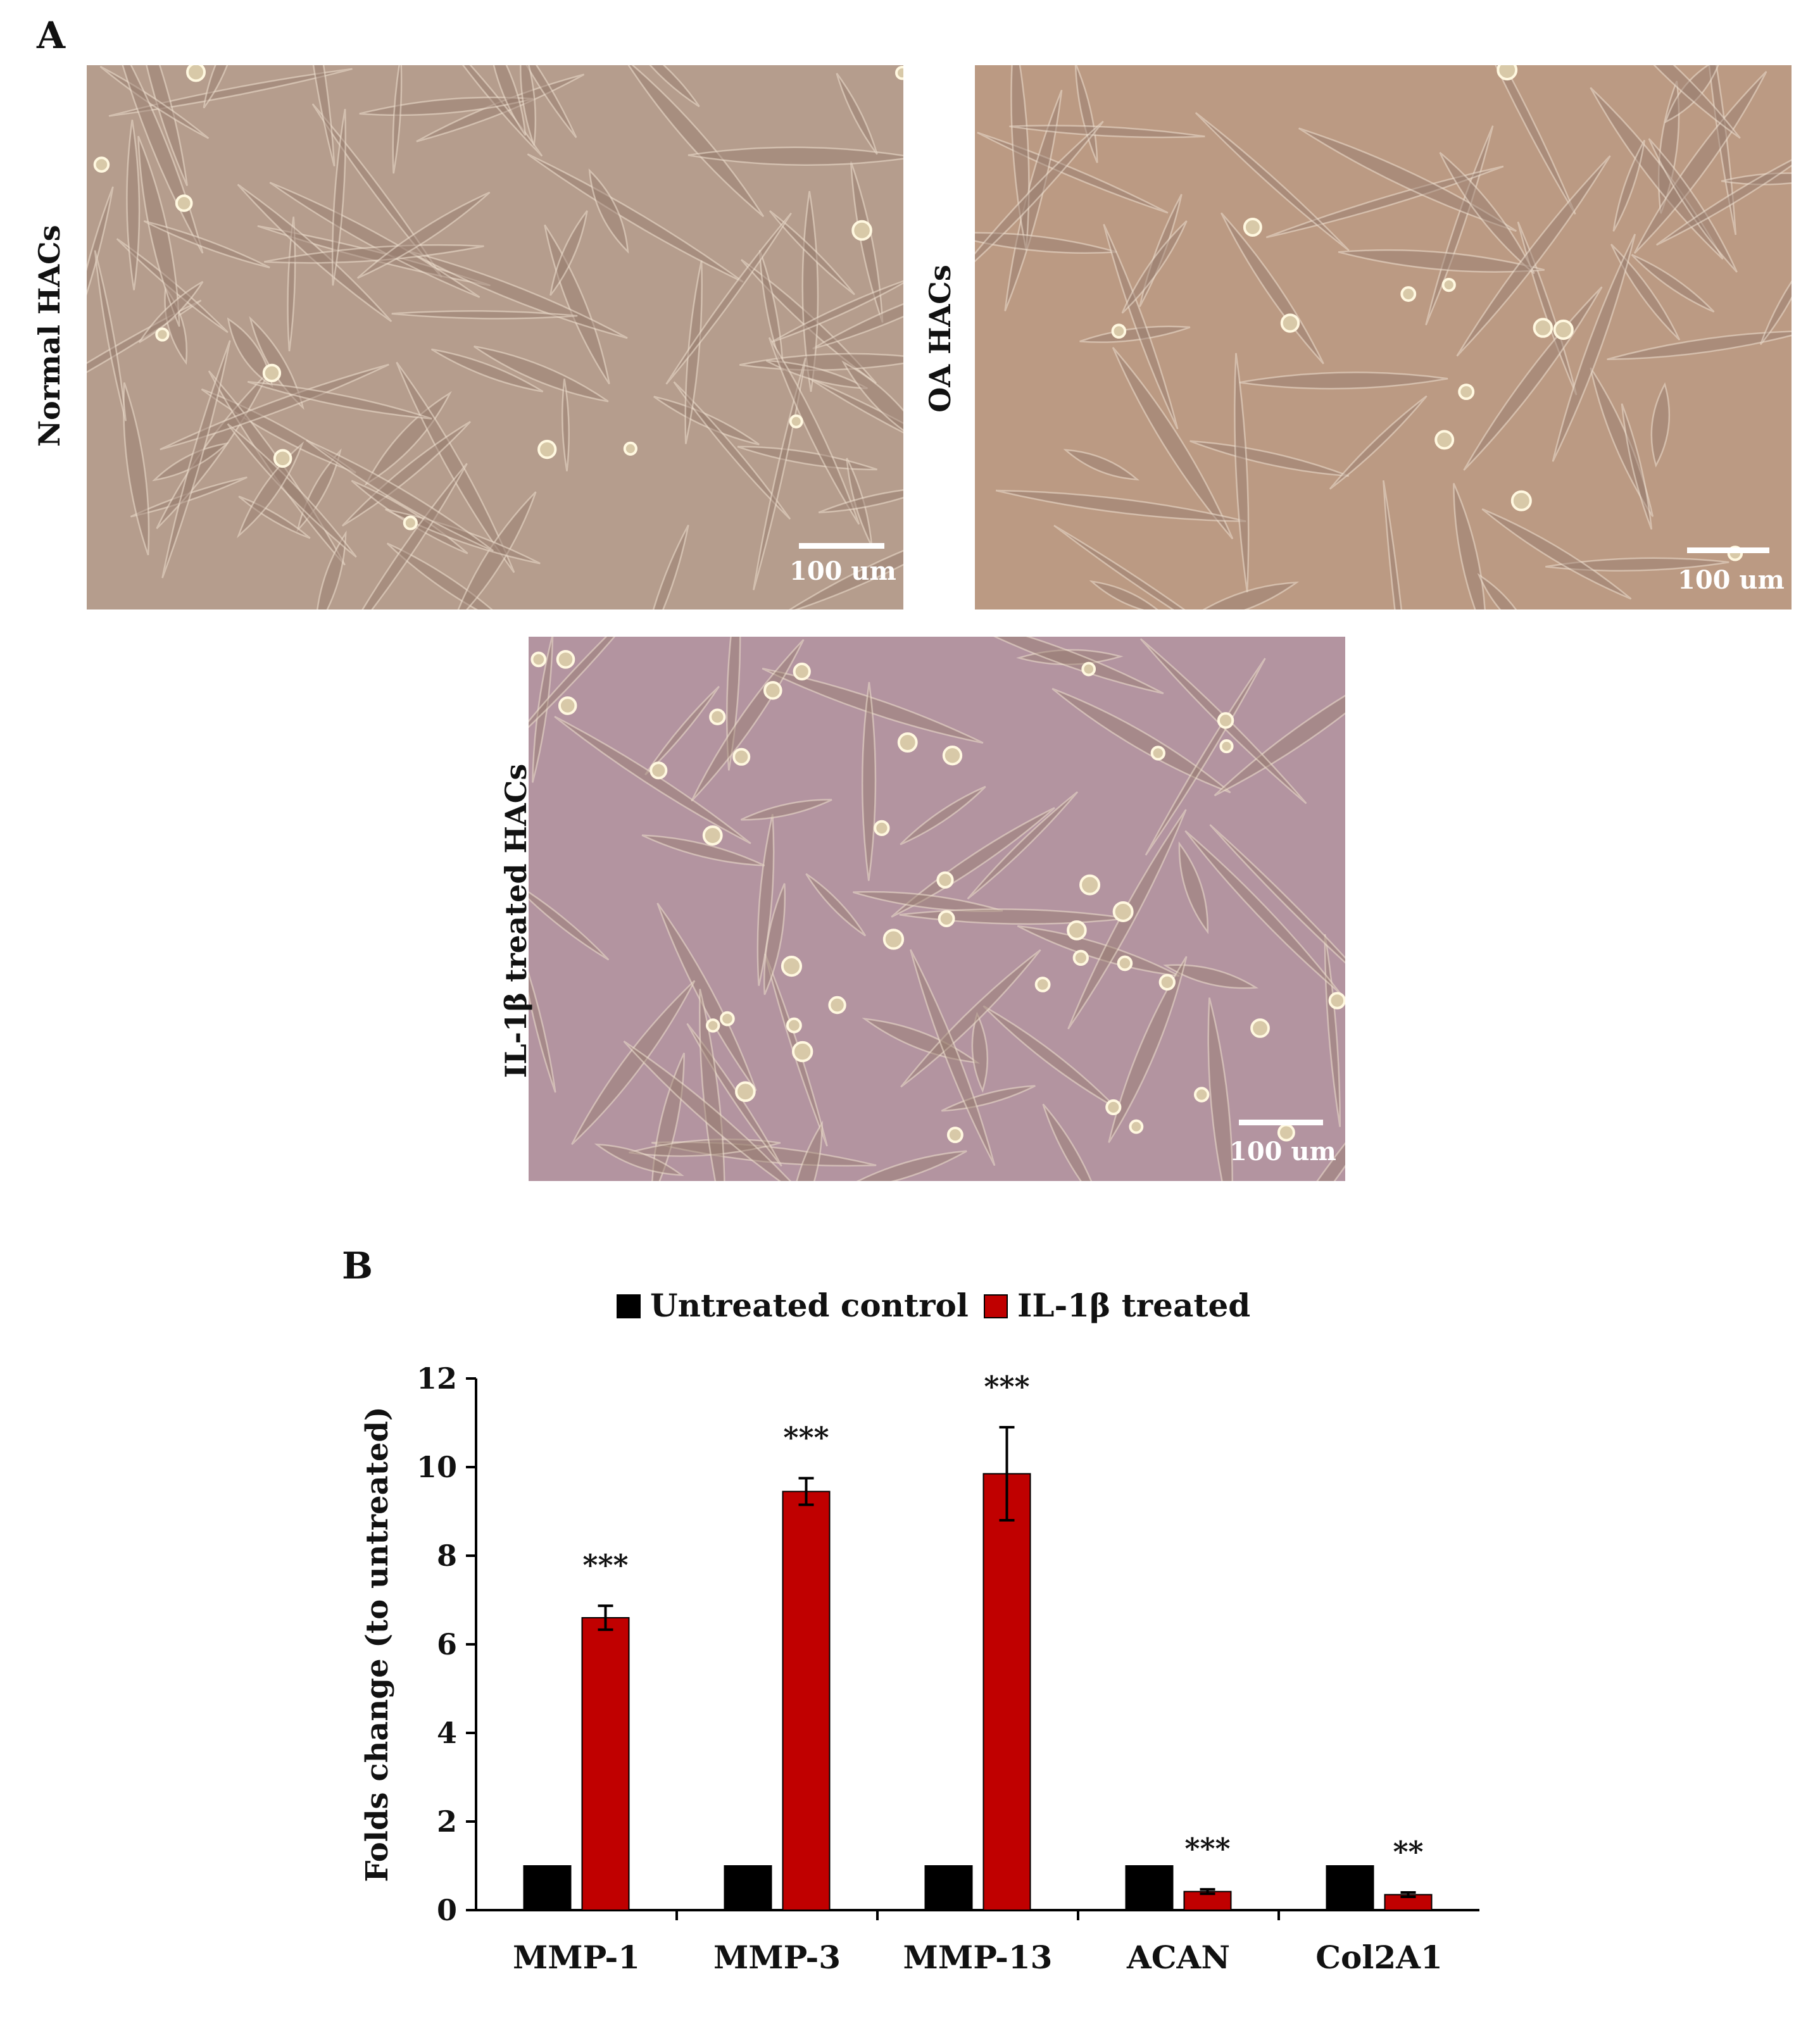 This screenshot has width=1820, height=2019. What do you see at coordinates (51, 35) in the screenshot?
I see `panel-a-letter: A` at bounding box center [51, 35].